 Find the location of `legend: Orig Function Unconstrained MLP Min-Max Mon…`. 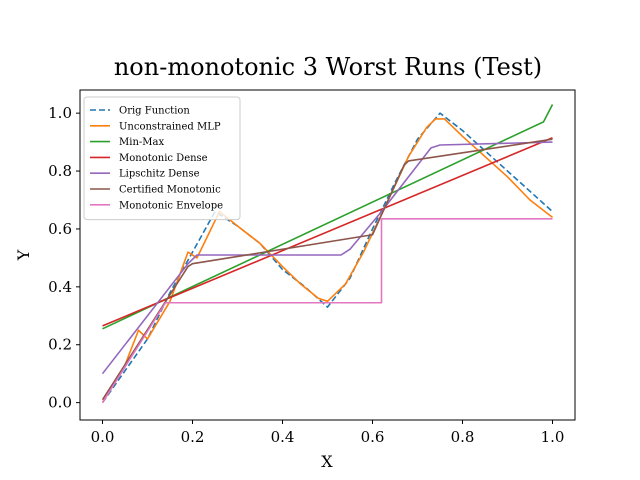

legend: Orig Function Unconstrained MLP Min-Max Mon… is located at coordinates (162, 158).